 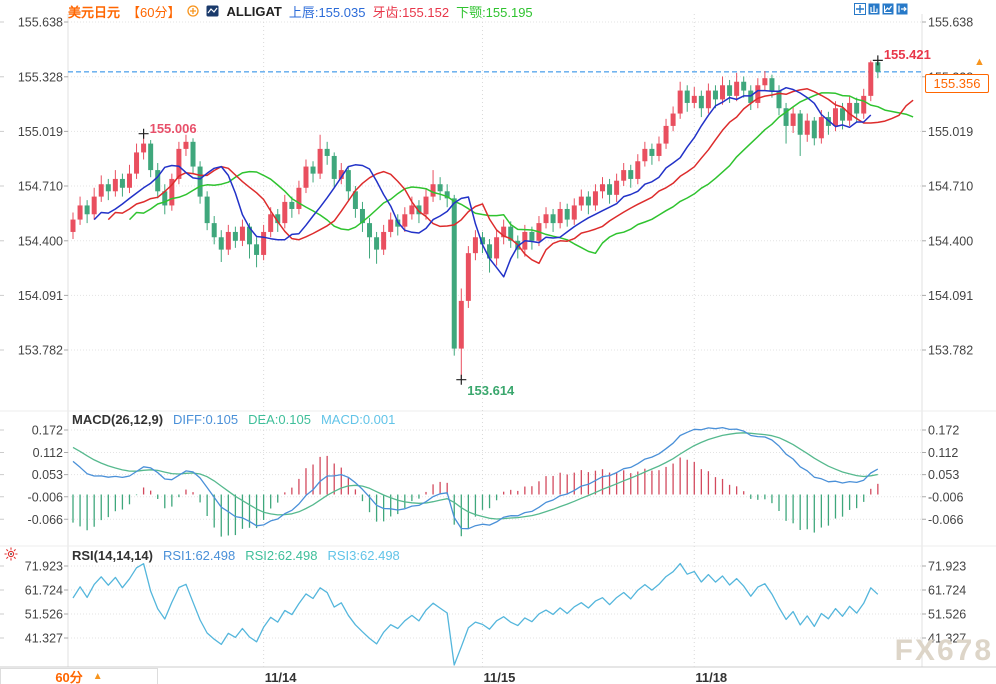 I want to click on indicator-chart-icon, so click(x=212, y=11).